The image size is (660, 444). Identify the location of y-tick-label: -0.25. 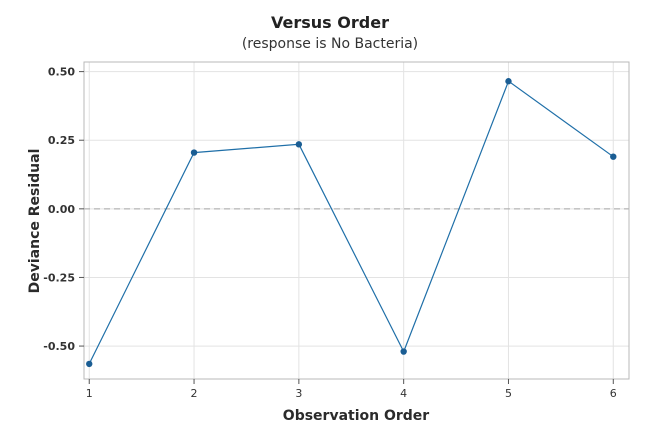
(59, 277).